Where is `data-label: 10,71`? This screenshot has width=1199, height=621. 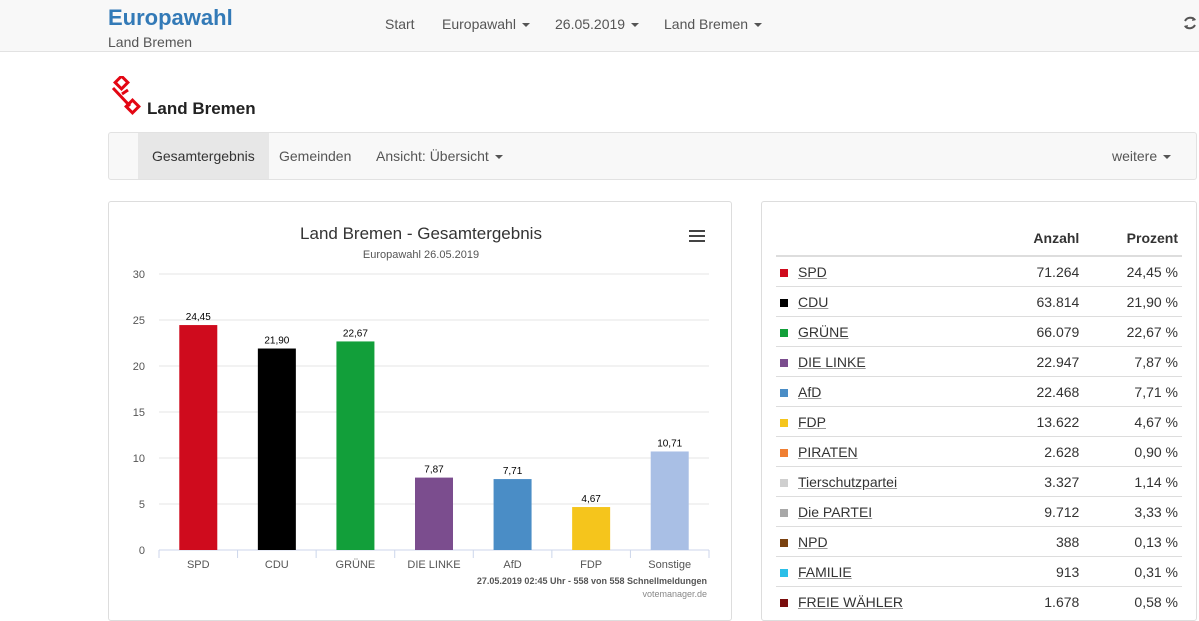
data-label: 10,71 is located at coordinates (669, 443).